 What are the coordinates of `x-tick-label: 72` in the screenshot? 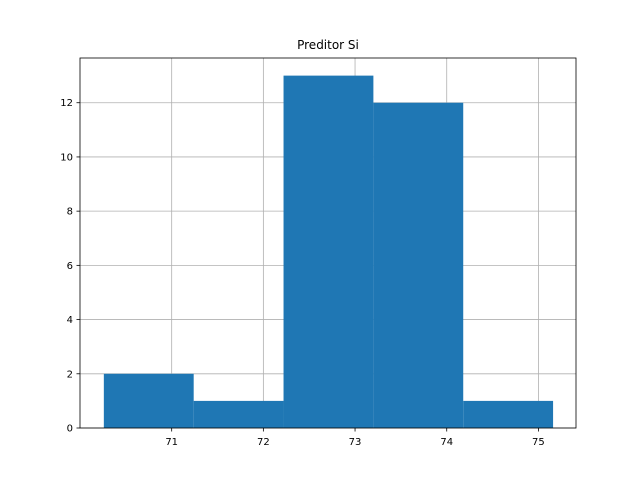 It's located at (263, 442).